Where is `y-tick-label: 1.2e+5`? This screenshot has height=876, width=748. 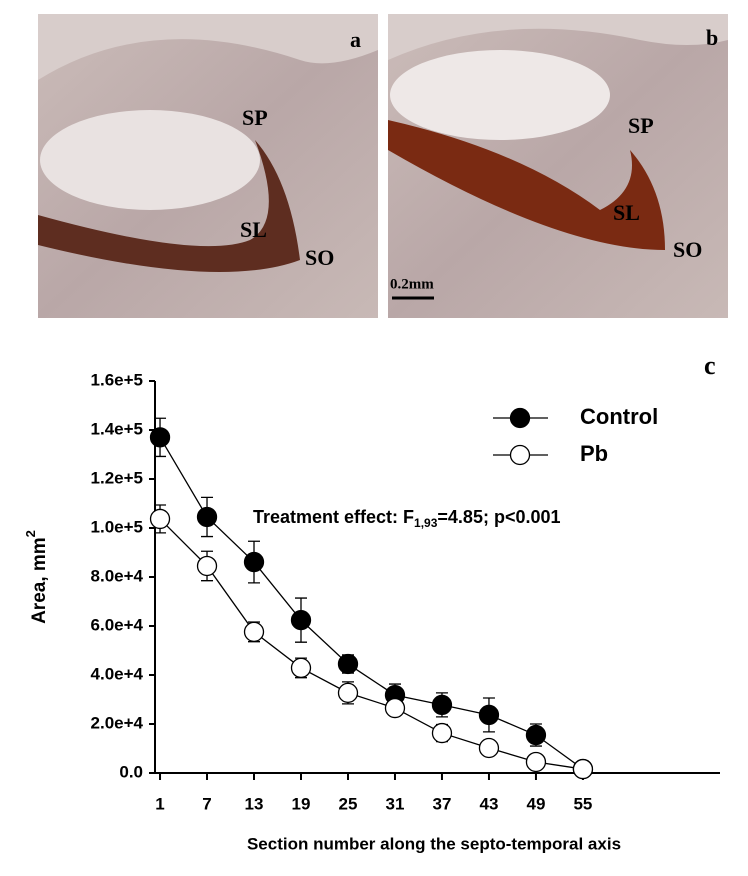 y-tick-label: 1.2e+5 is located at coordinates (117, 477).